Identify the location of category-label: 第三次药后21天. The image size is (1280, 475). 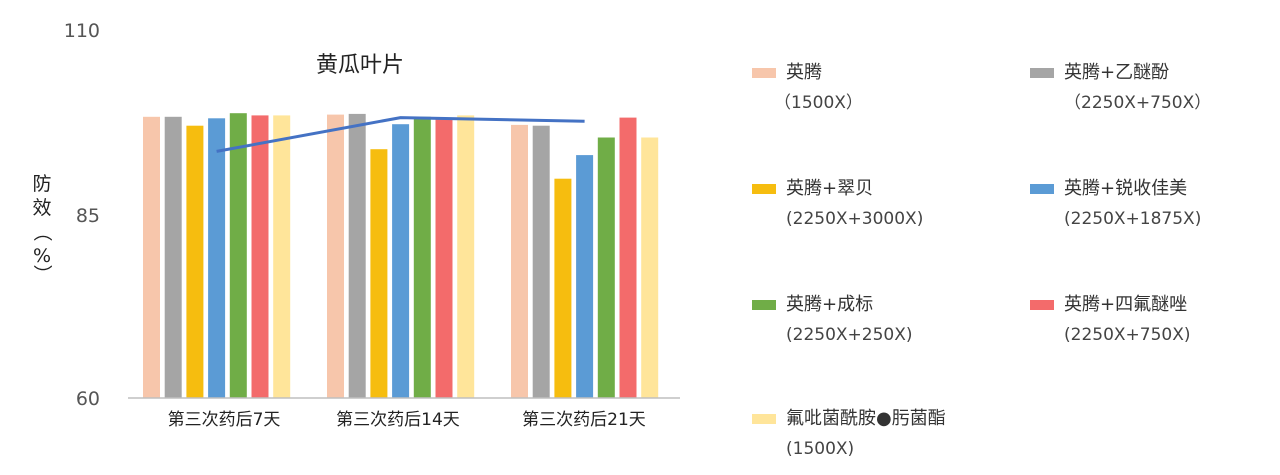
(584, 420).